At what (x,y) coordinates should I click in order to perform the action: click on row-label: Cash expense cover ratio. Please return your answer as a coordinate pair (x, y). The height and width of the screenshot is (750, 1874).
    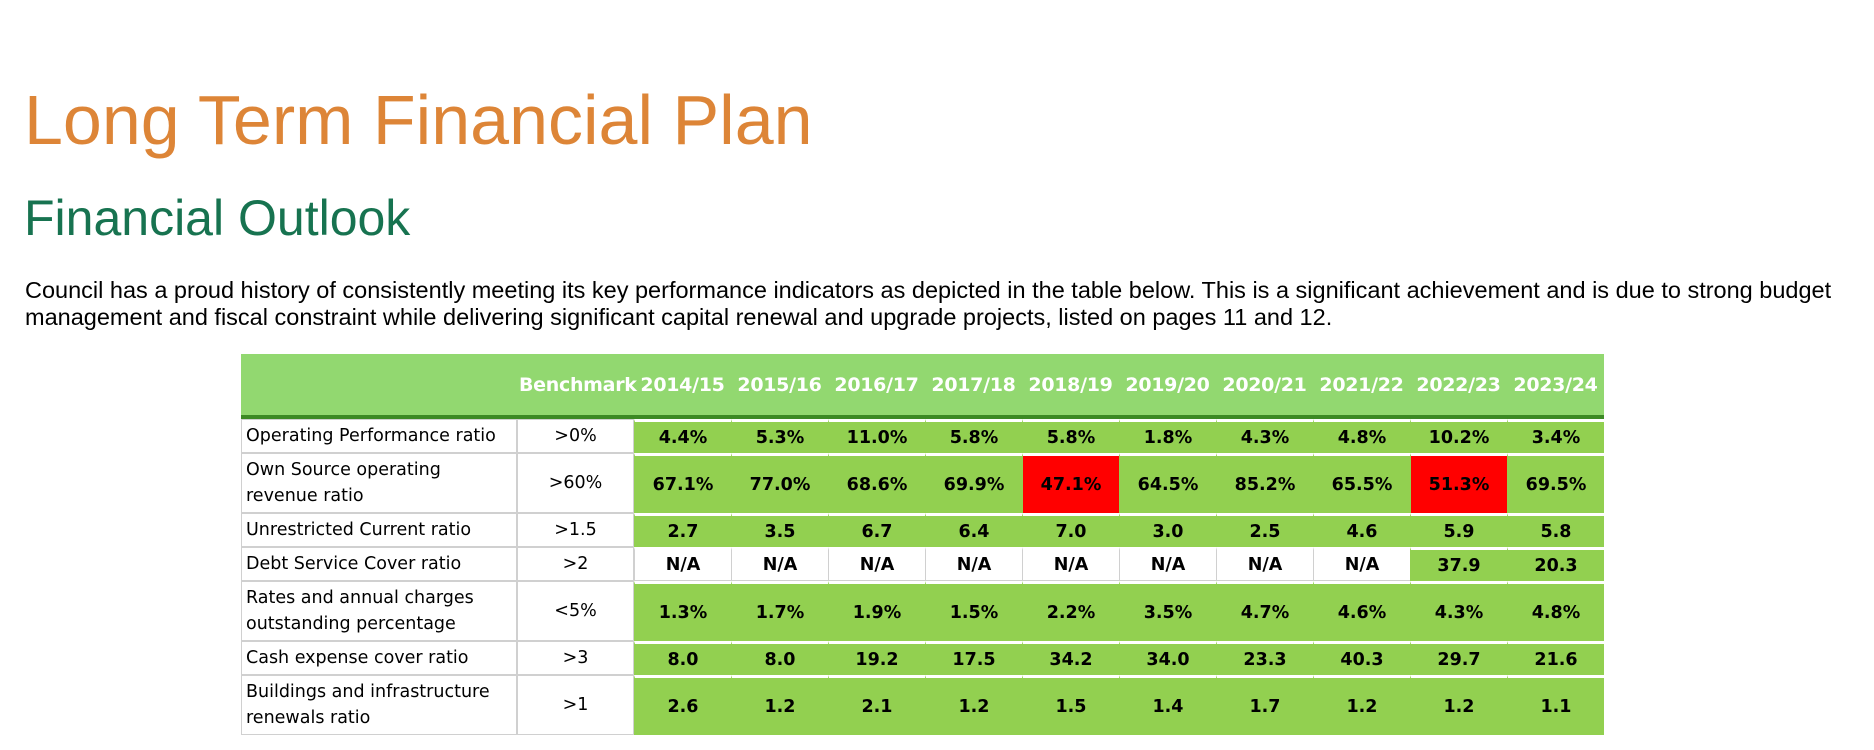
    Looking at the image, I should click on (379, 658).